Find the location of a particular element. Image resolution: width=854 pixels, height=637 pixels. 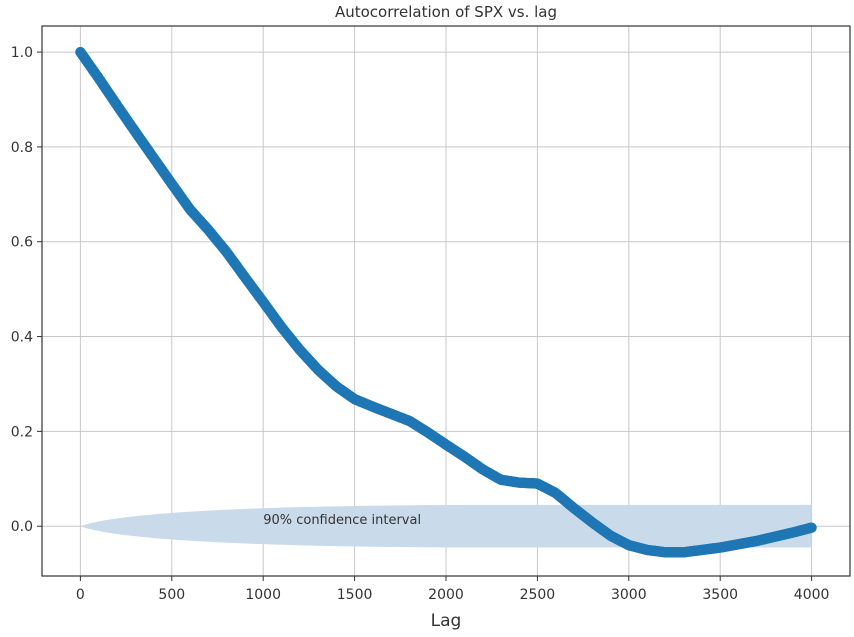

y-tick-label: 0.2 is located at coordinates (22, 432).